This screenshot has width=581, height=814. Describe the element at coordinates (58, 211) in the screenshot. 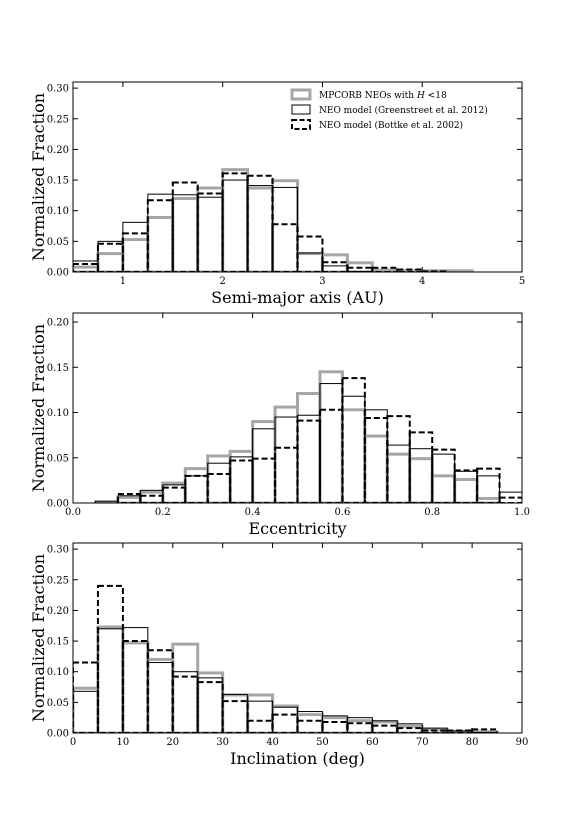

I see `y-tick-label: 0.10` at that location.